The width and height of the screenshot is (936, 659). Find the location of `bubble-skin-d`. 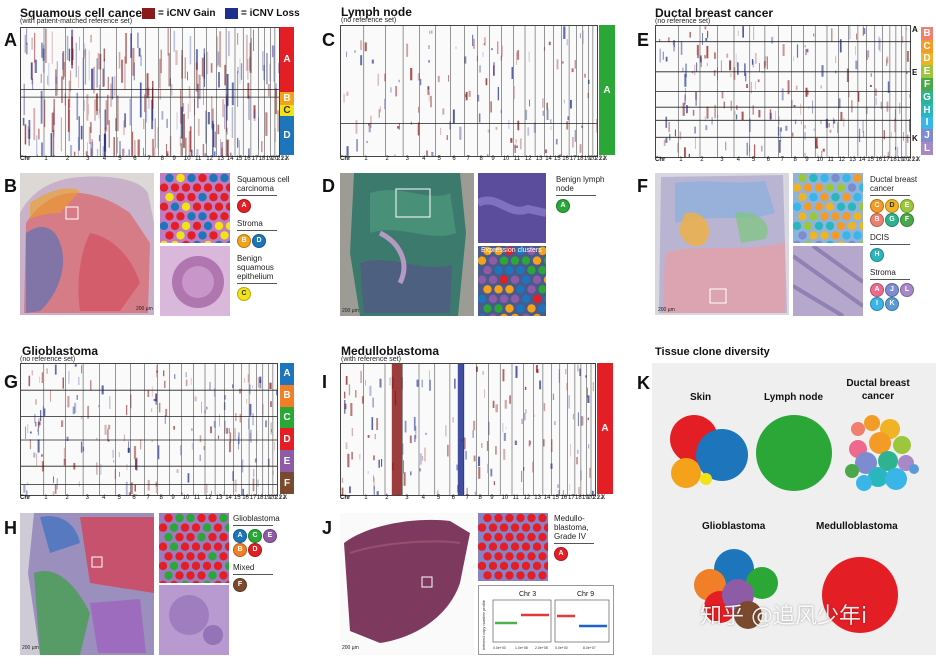

bubble-skin-d is located at coordinates (722, 455).